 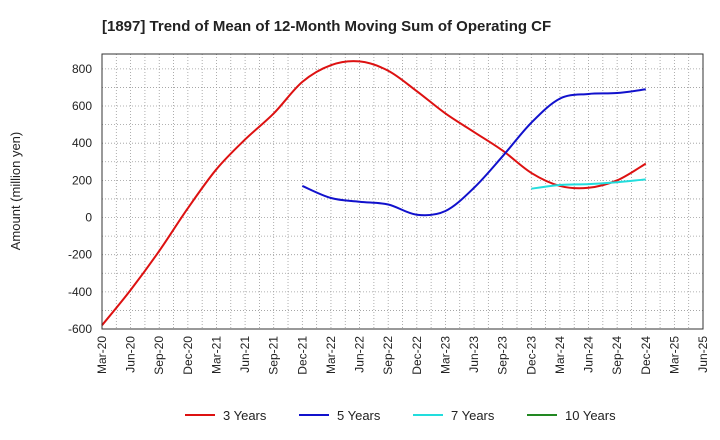 What do you see at coordinates (473, 152) in the screenshot?
I see `series-line-5-years` at bounding box center [473, 152].